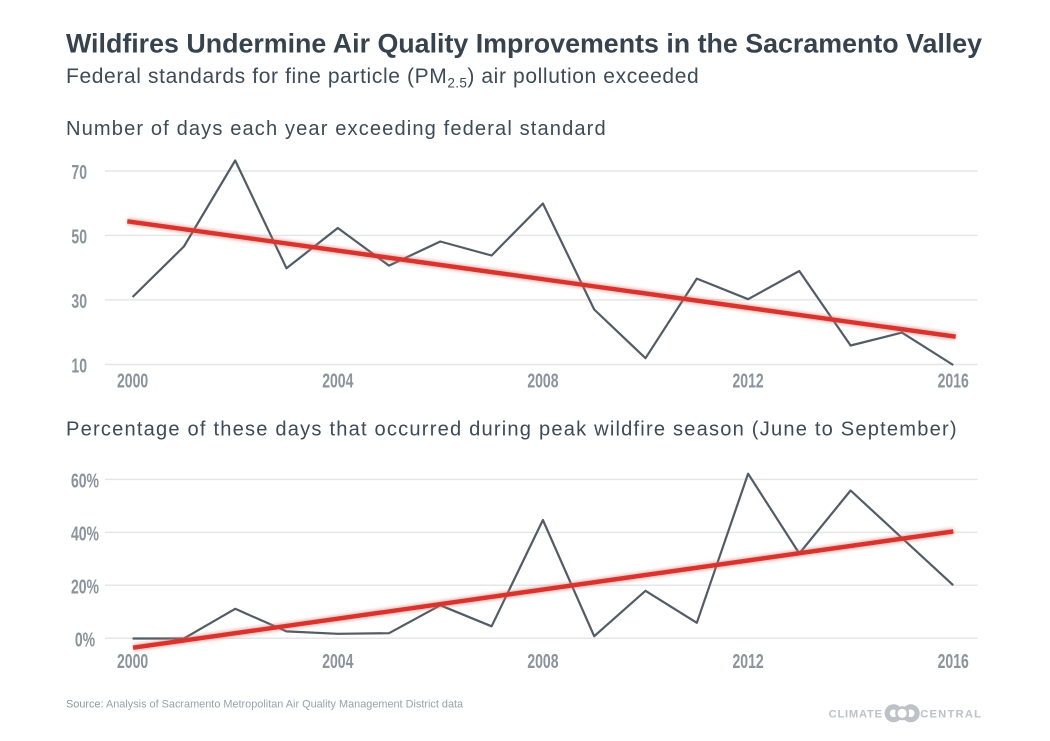 The image size is (1050, 741). Describe the element at coordinates (85, 586) in the screenshot. I see `svg-text: 20%` at that location.